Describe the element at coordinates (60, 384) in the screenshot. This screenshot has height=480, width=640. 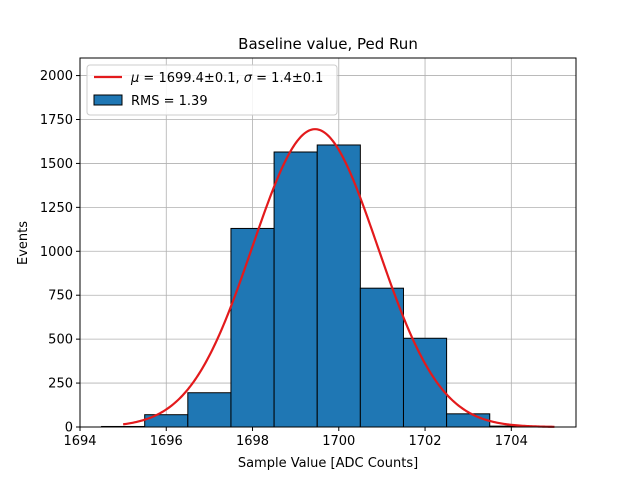
I see `y-tick-label: 250` at that location.